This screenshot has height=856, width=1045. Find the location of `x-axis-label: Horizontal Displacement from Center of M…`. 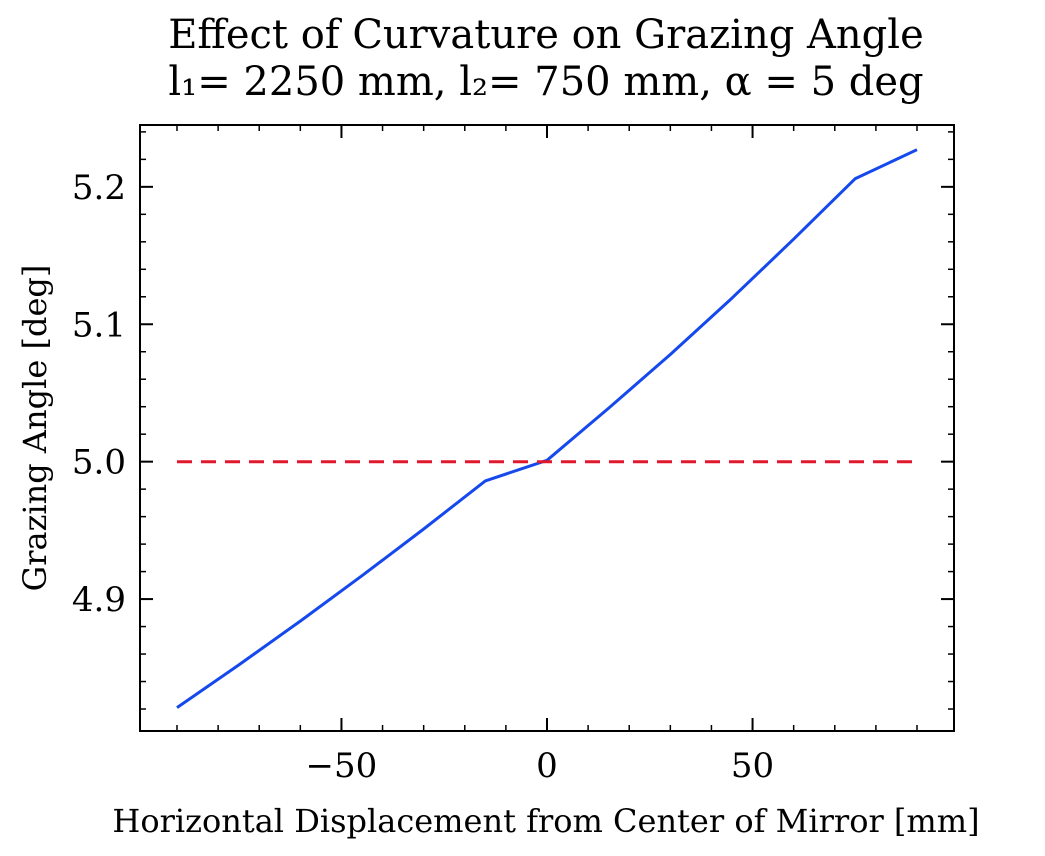

x-axis-label: Horizontal Displacement from Center of M… is located at coordinates (545, 821).